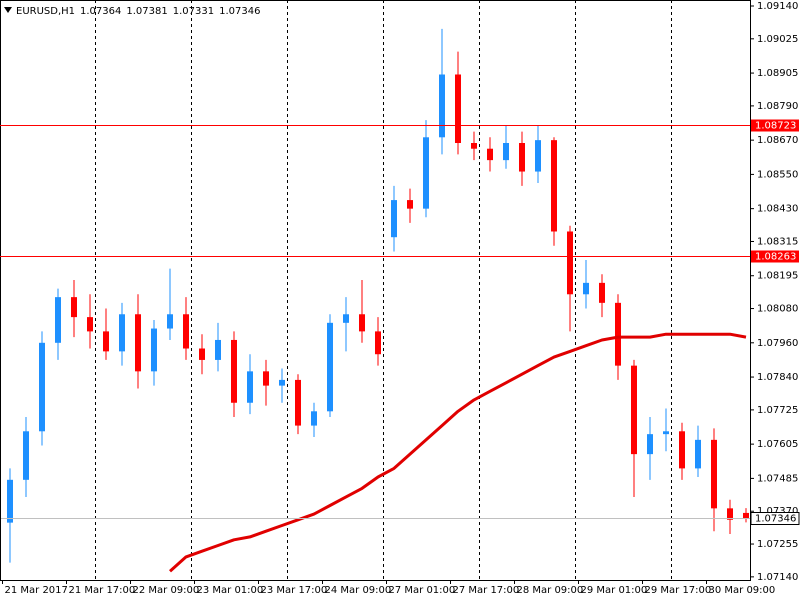 The image size is (800, 600). I want to click on y-tick-label: 1.07725, so click(777, 410).